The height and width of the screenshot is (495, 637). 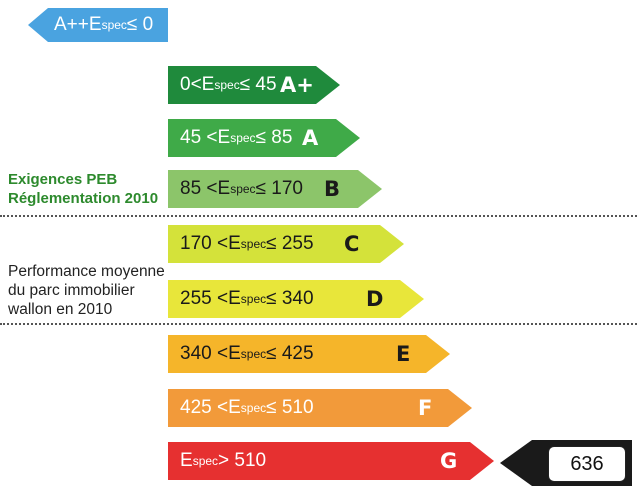 What do you see at coordinates (63, 179) in the screenshot?
I see `peb-line-1: Exigences PEB` at bounding box center [63, 179].